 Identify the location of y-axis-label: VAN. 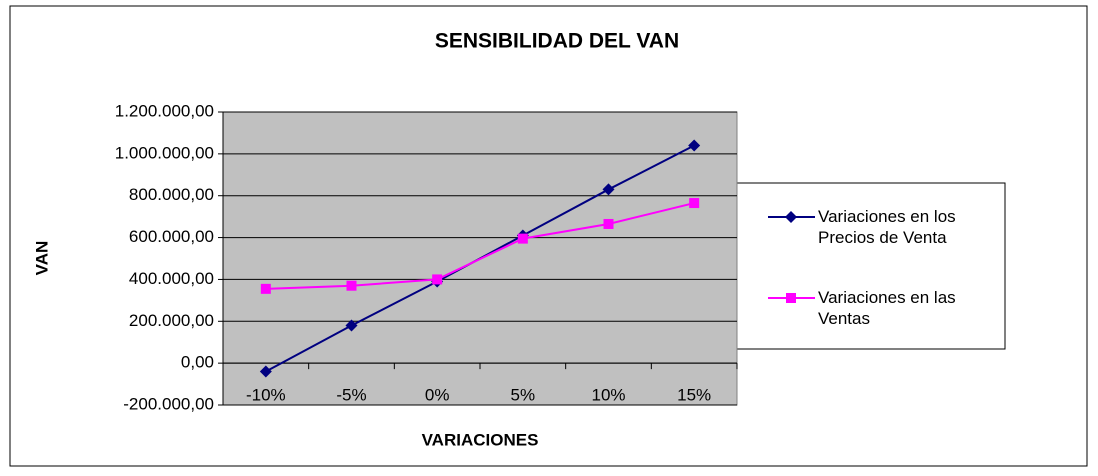
(41, 258).